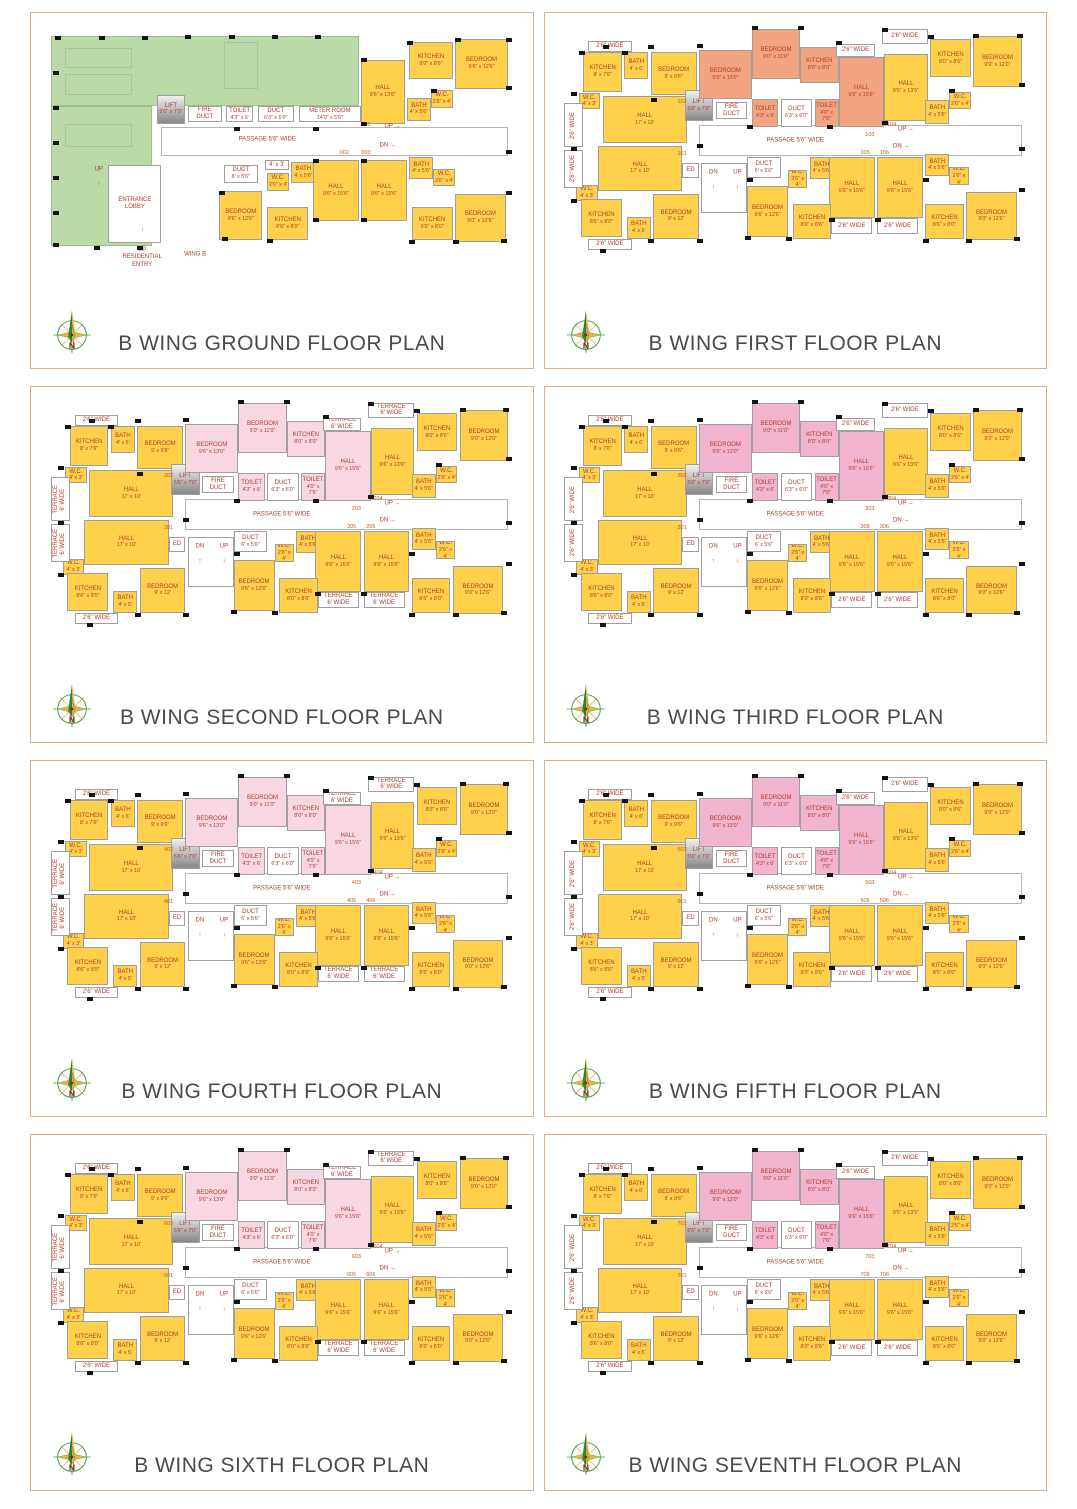  I want to click on room-bath: BATH 4' x 5', so click(638, 227).